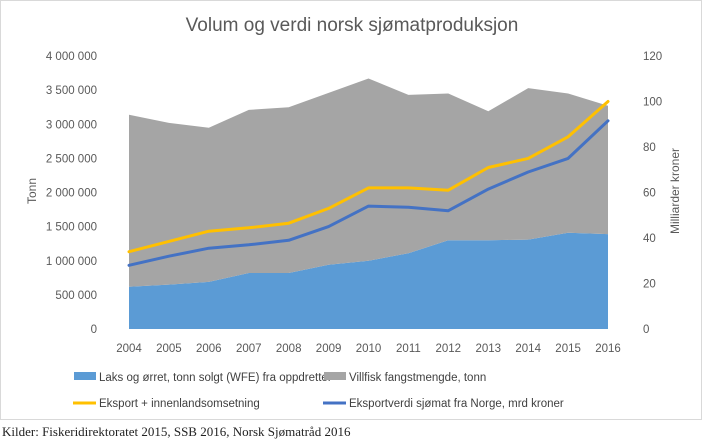  What do you see at coordinates (568, 349) in the screenshot?
I see `x-tick-label: 2015` at bounding box center [568, 349].